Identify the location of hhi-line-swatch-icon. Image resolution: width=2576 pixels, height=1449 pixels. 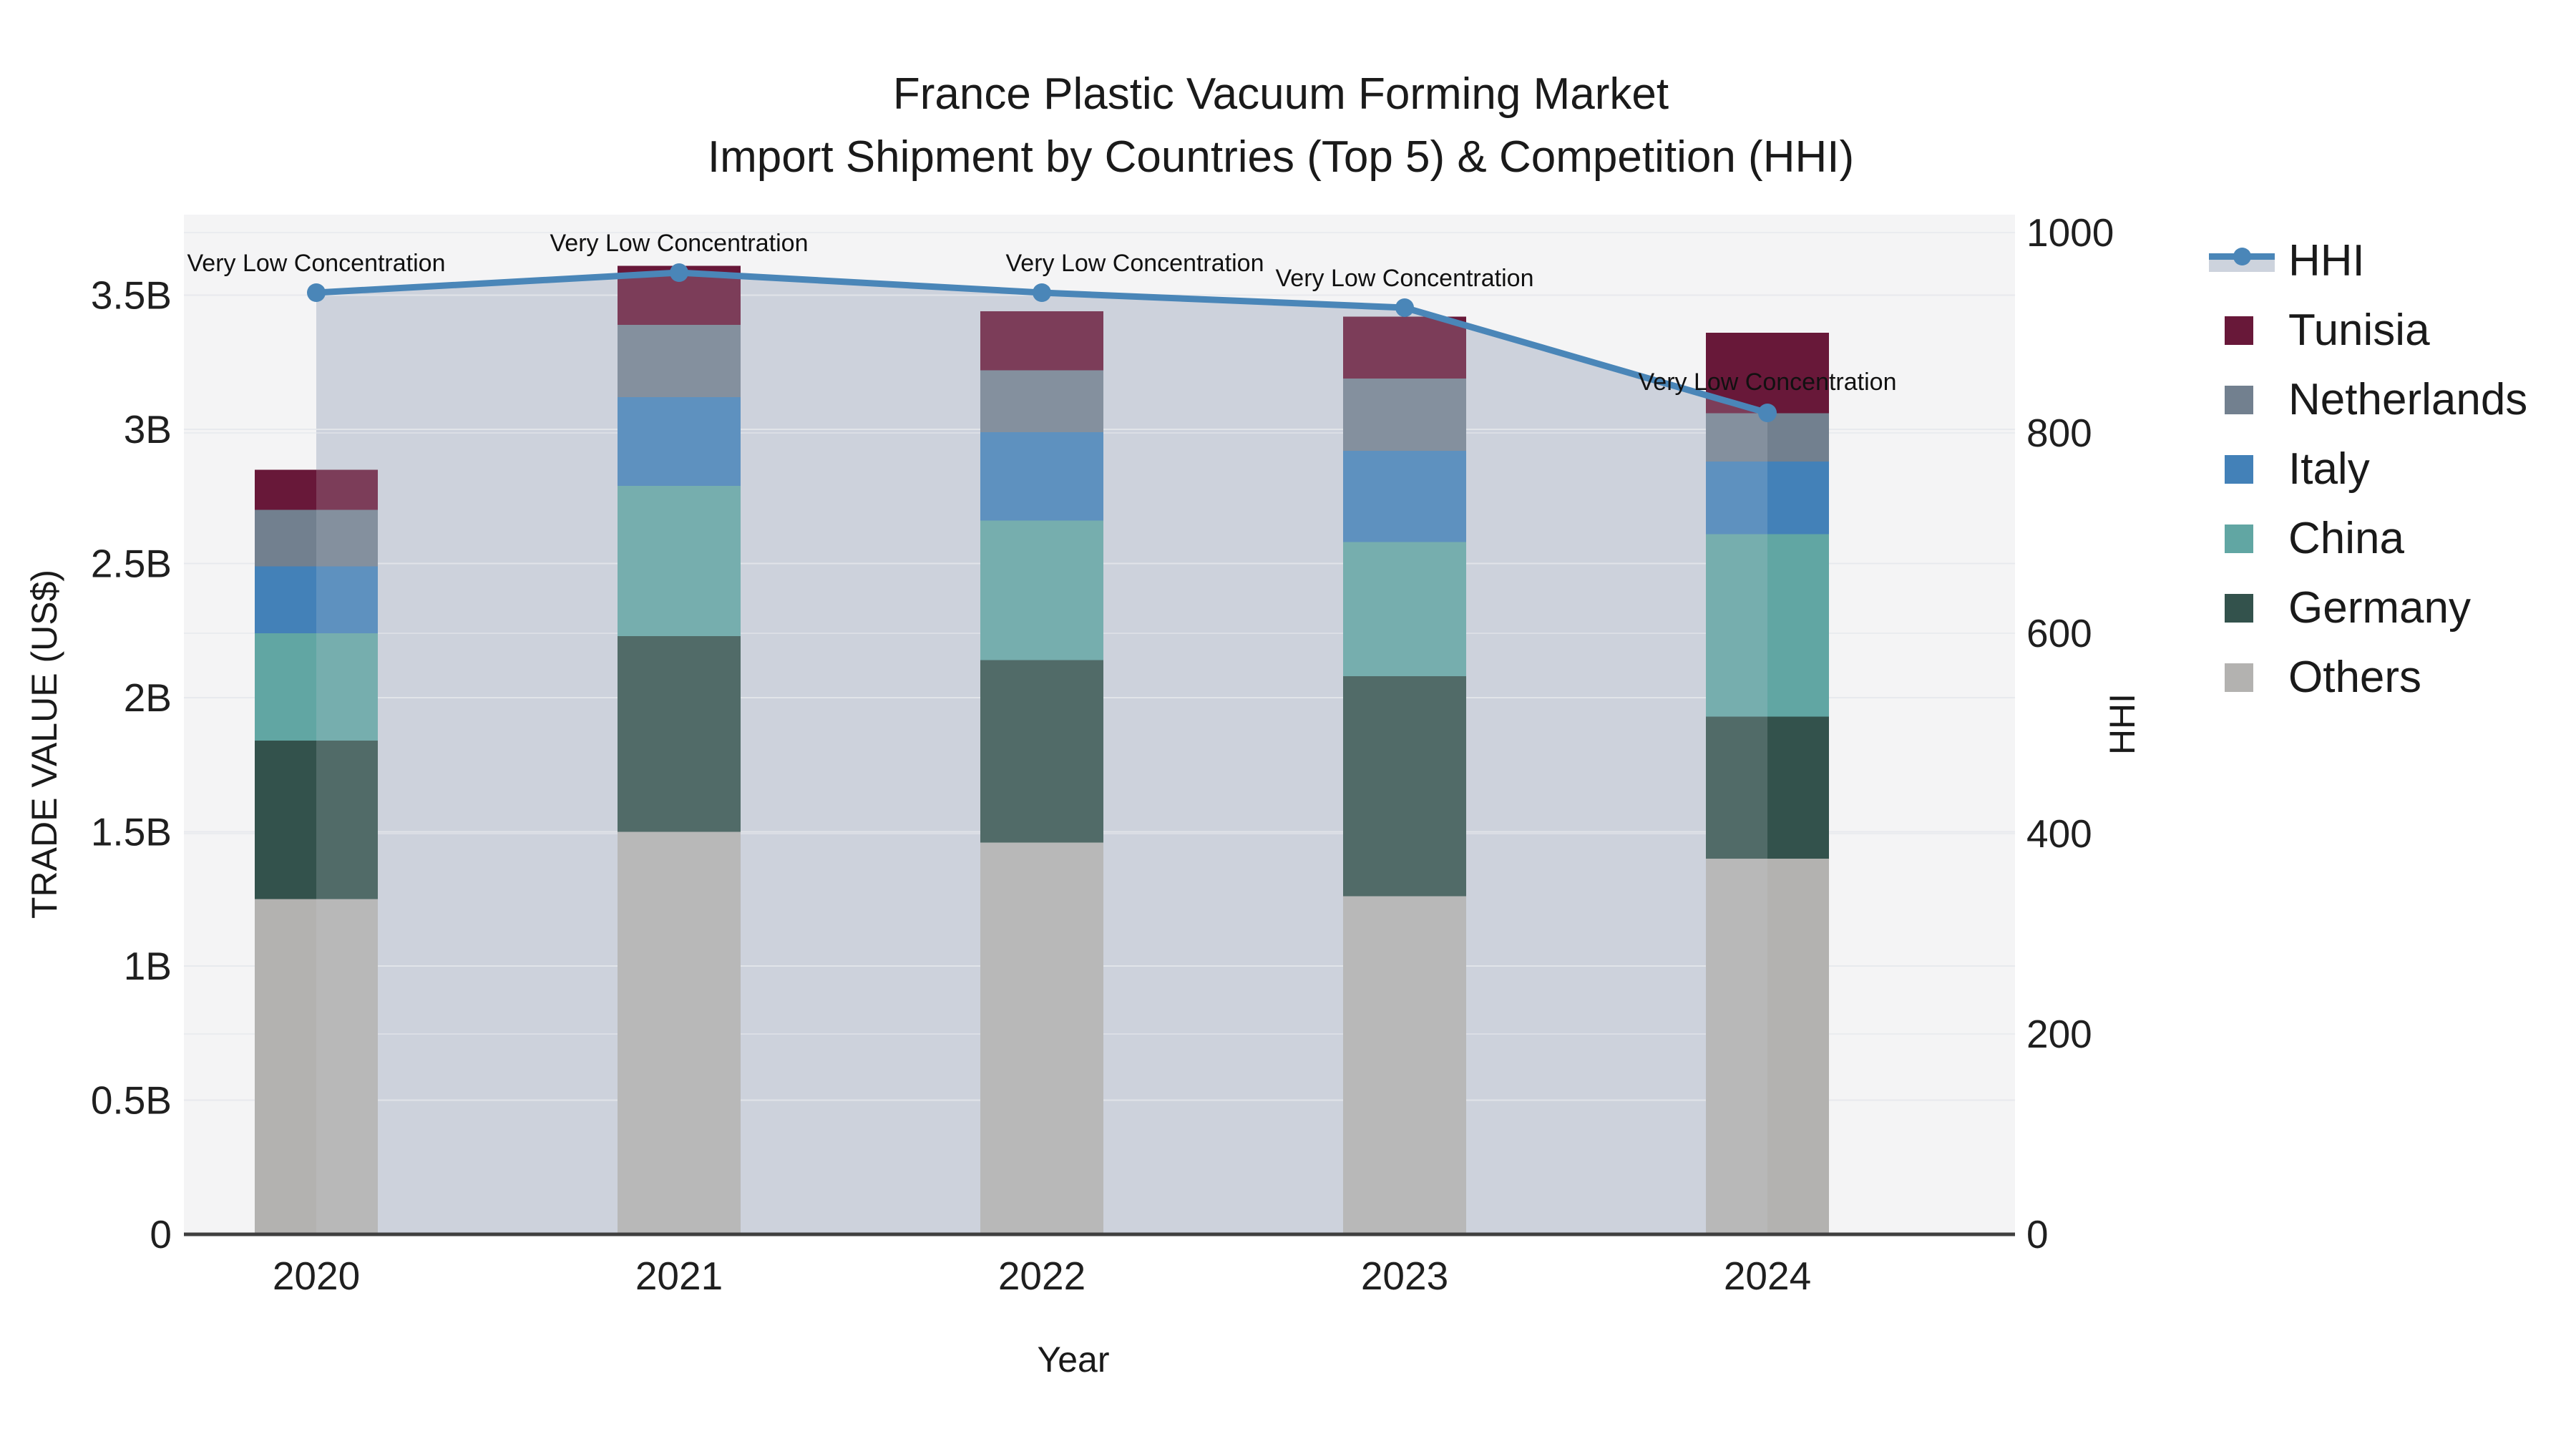
(2242, 261).